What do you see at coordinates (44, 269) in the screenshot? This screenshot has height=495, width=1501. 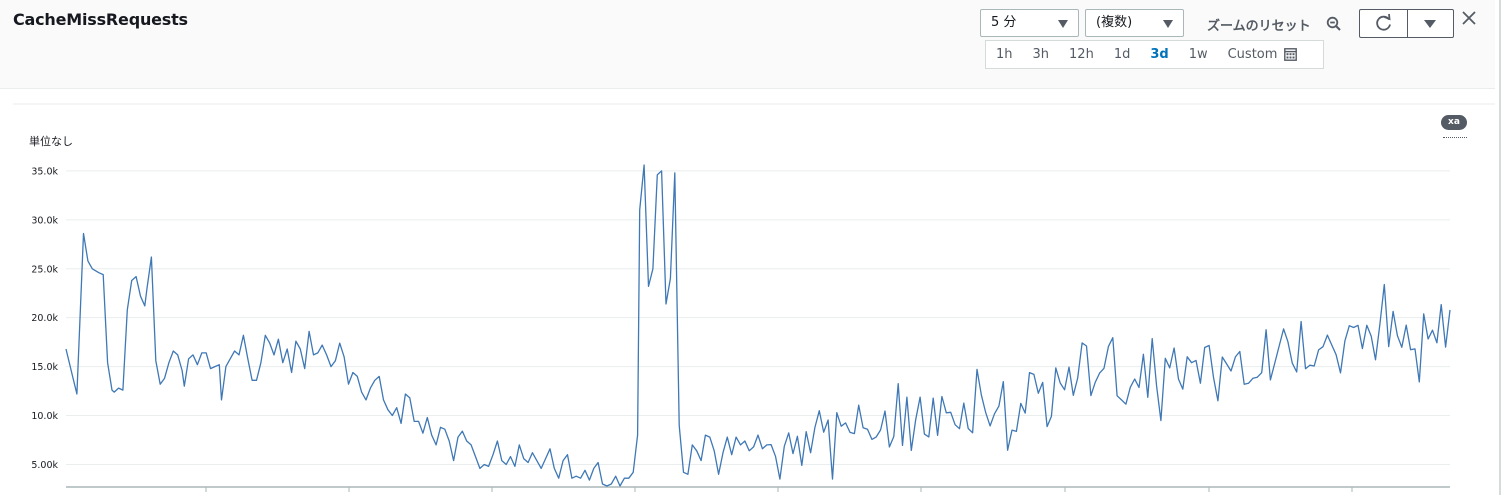 I see `y-tick-label: 25.0k` at bounding box center [44, 269].